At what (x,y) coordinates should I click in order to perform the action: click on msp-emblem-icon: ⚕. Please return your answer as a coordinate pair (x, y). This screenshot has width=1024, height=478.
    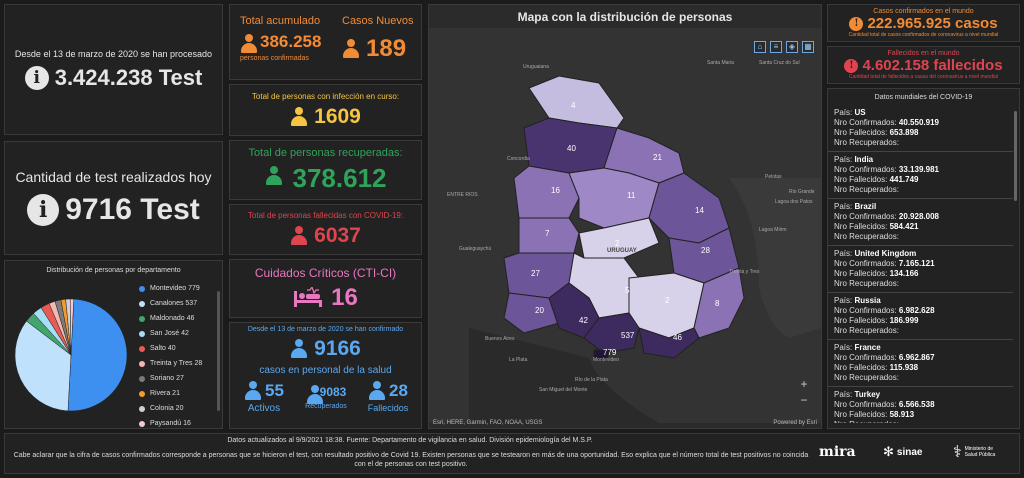
    Looking at the image, I should click on (957, 452).